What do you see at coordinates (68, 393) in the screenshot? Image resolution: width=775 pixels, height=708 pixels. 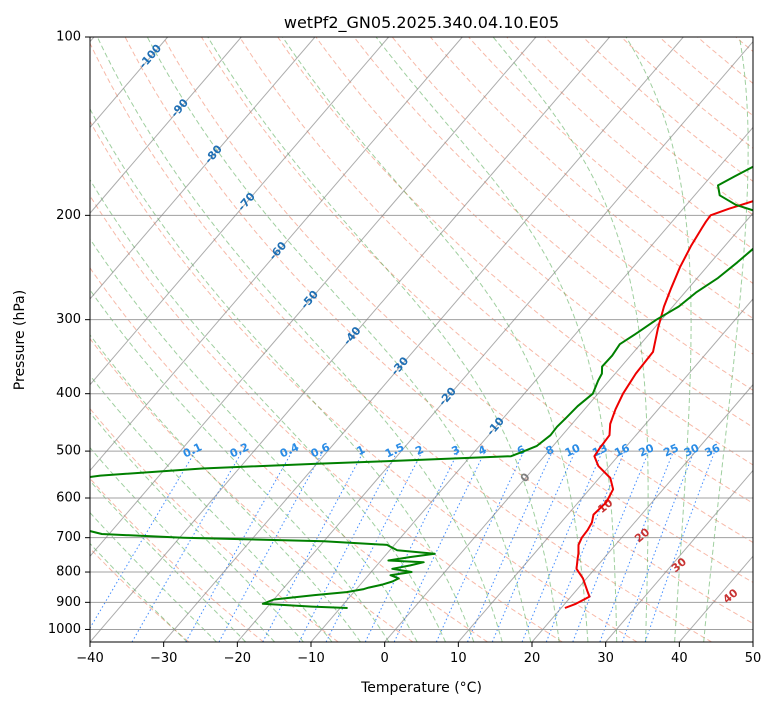 I see `y-tick-label: 400` at bounding box center [68, 393].